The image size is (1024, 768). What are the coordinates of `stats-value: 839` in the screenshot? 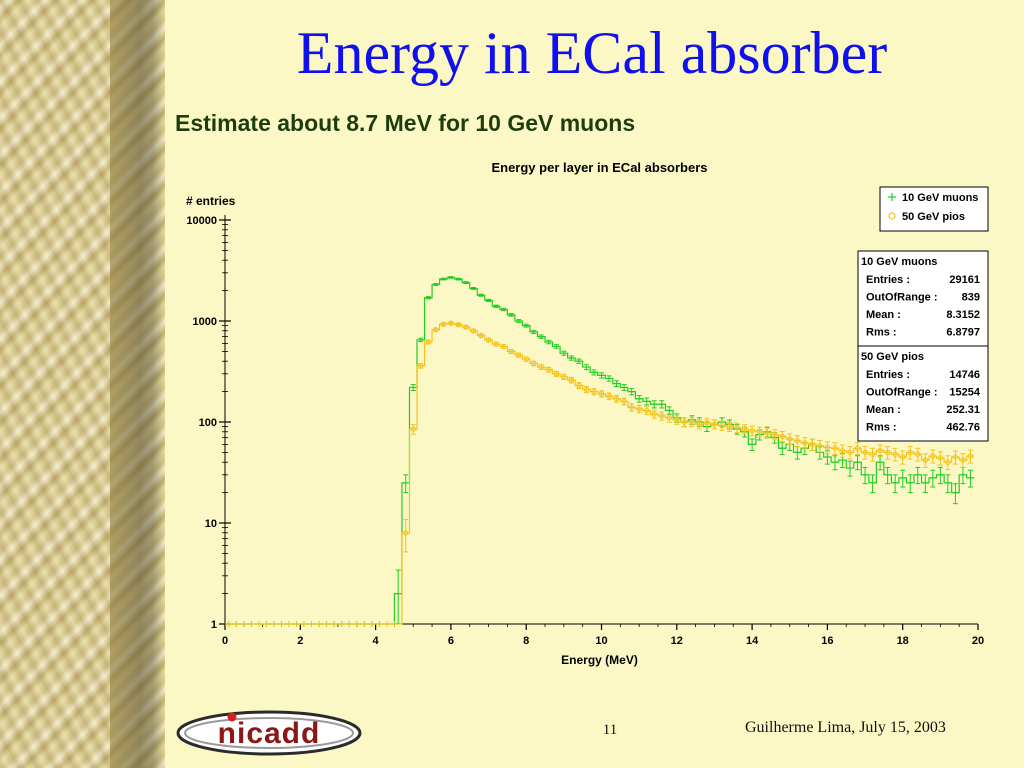 It's located at (971, 298).